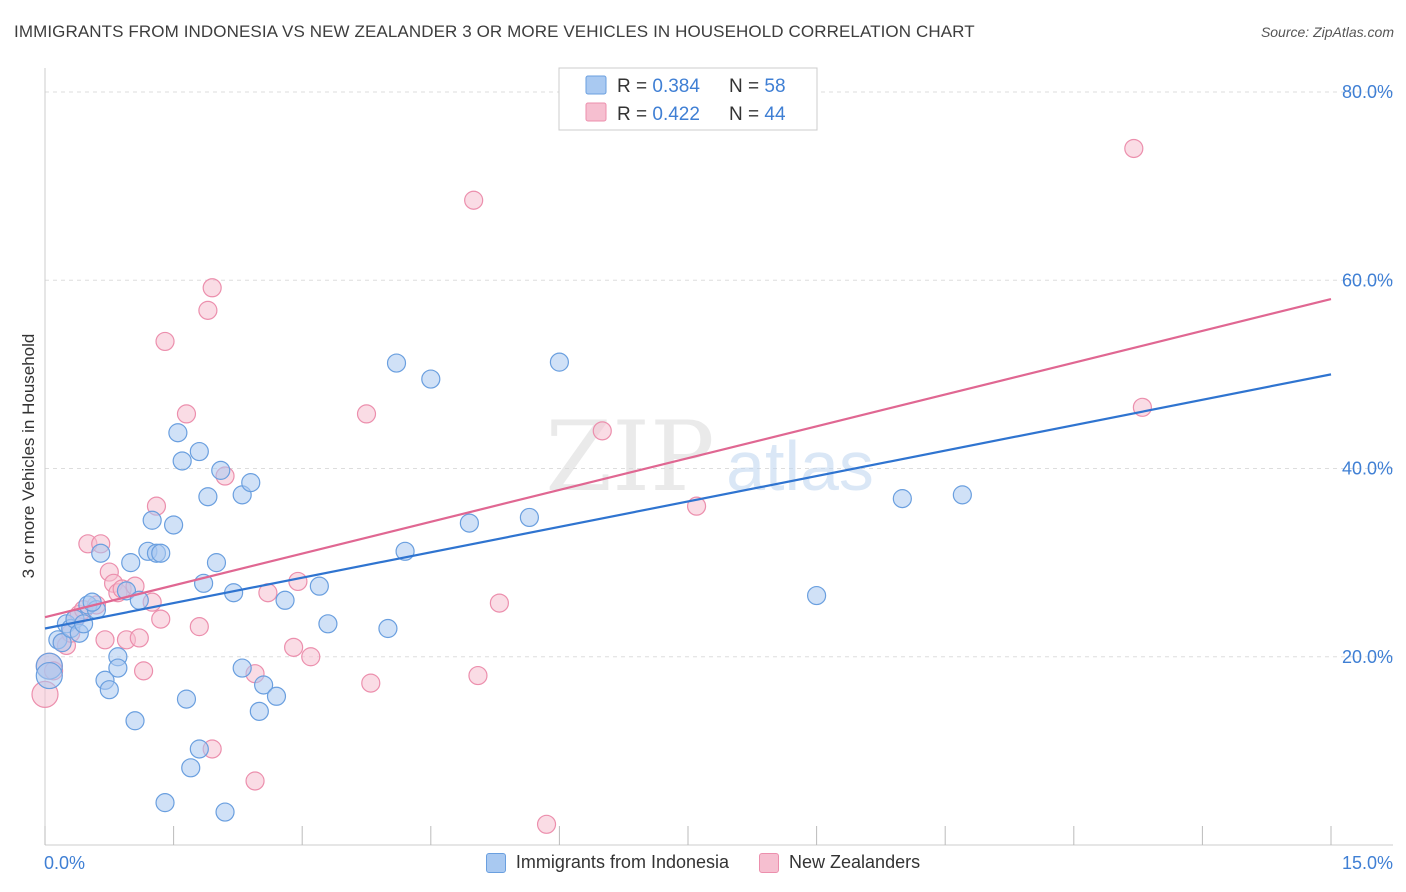 The image size is (1406, 892). What do you see at coordinates (775, 114) in the screenshot?
I see `legend-n-value-2: 44` at bounding box center [775, 114].